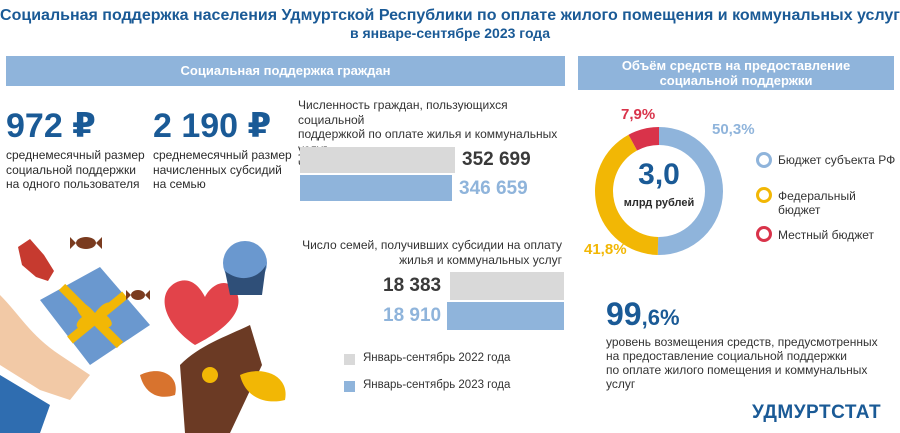  What do you see at coordinates (493, 188) in the screenshot?
I see `citizens-value-2023: 346 659` at bounding box center [493, 188].